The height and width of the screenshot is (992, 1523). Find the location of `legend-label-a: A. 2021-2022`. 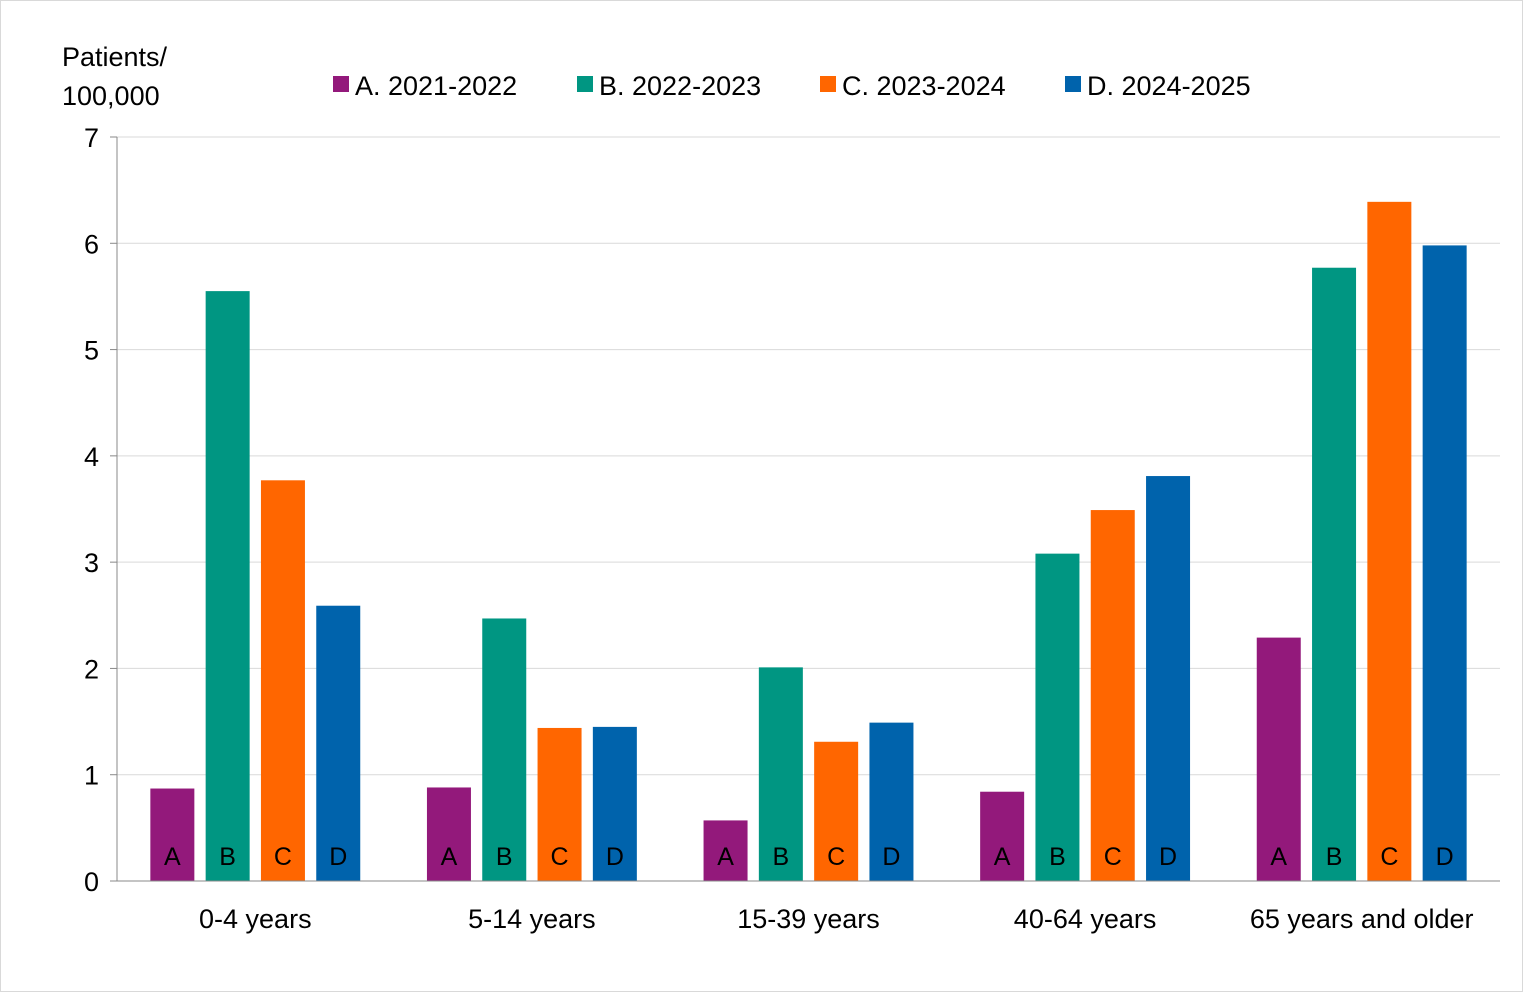

legend-label-a: A. 2021-2022 is located at coordinates (436, 86).